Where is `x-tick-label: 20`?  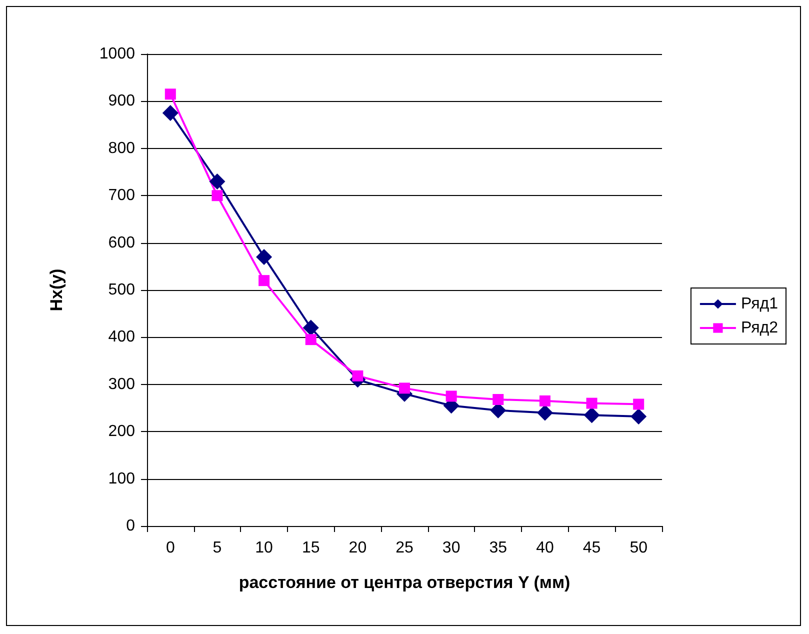
x-tick-label: 20 is located at coordinates (357, 548).